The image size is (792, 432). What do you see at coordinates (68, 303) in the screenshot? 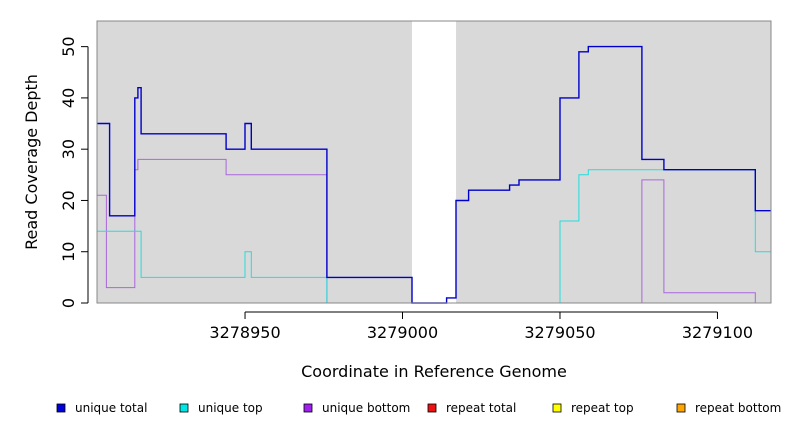
I see `y-tick-label: 0` at bounding box center [68, 303].